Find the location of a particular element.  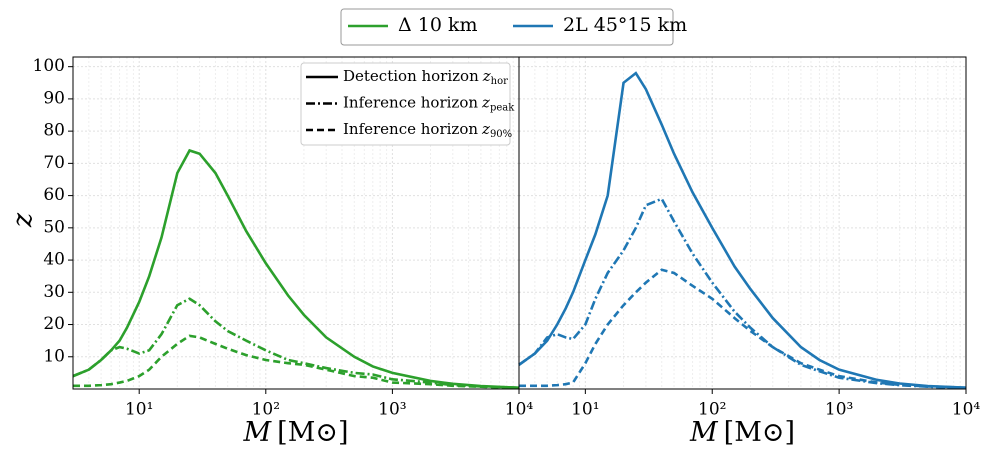

y-tick-label: 90 is located at coordinates (54, 98).